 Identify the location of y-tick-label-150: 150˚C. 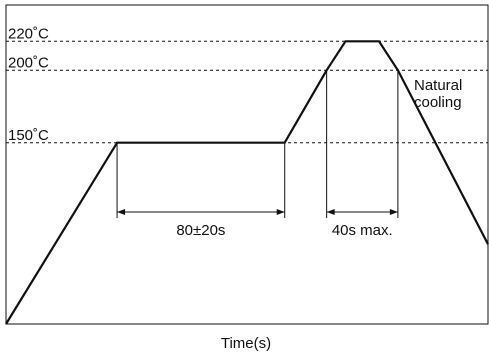
(28, 135).